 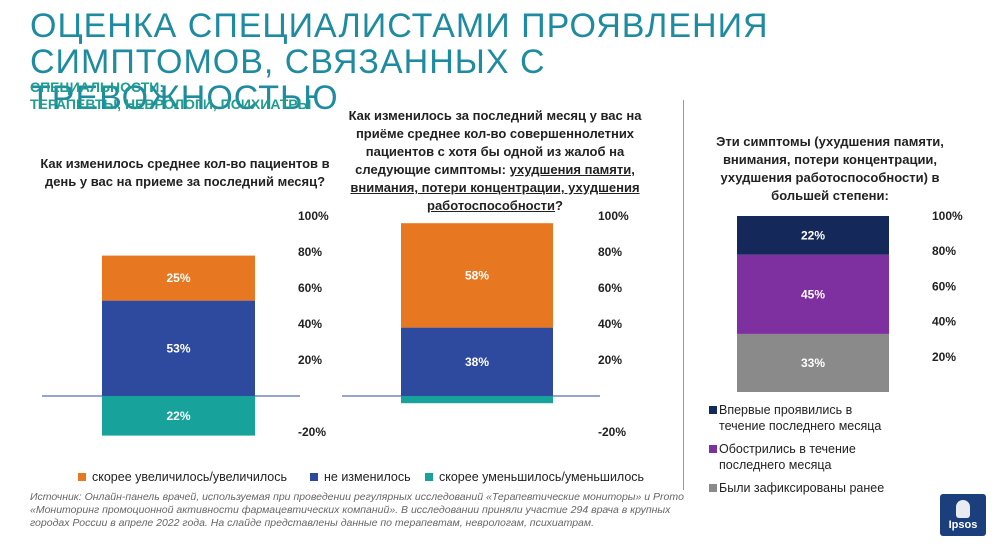 I want to click on specialties-line-1: СПЕЦИАЛЬНОСТИ:, so click(x=97, y=87).